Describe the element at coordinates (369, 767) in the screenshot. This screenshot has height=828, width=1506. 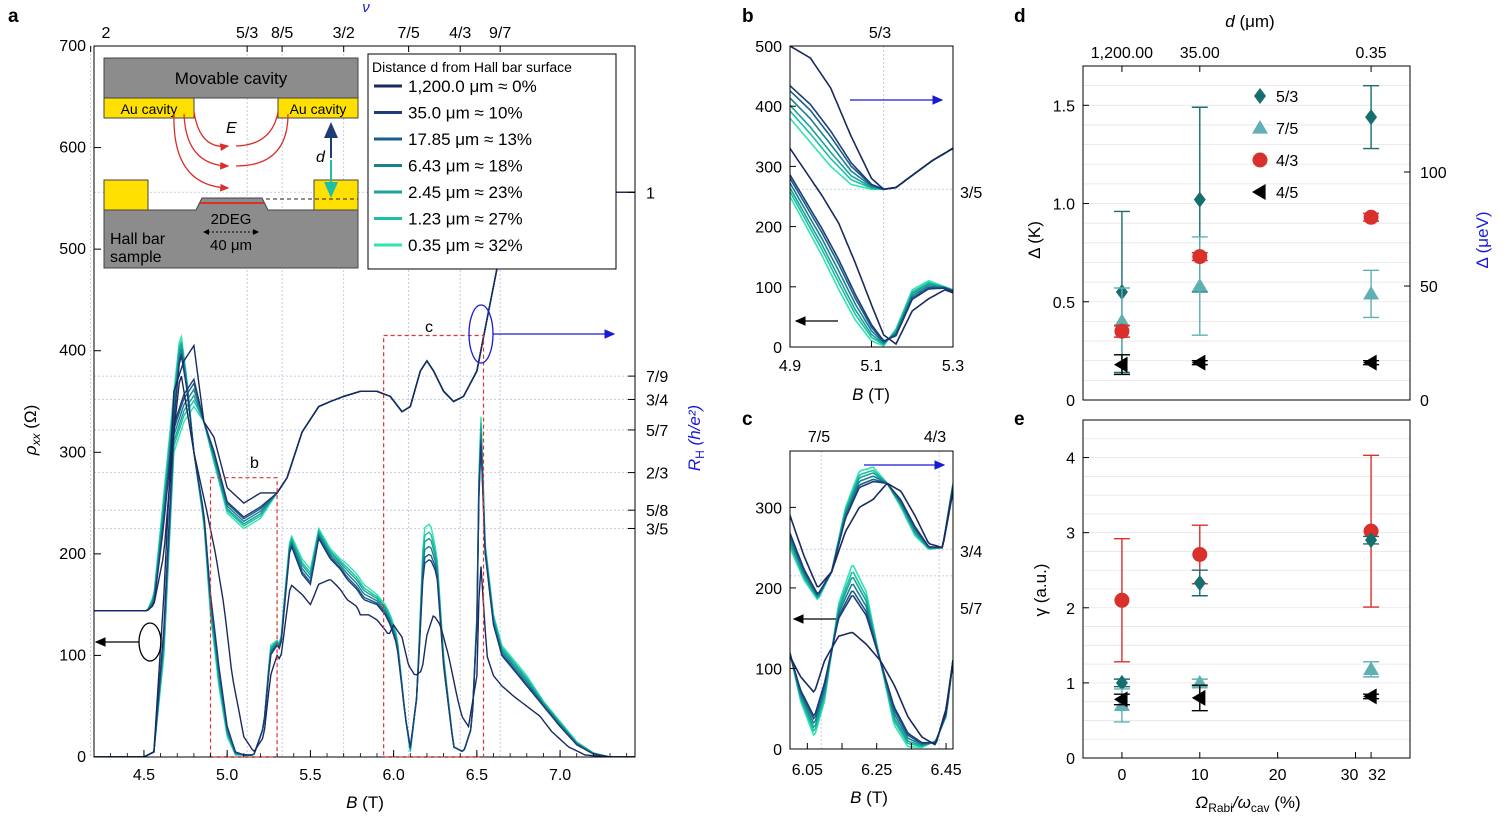
I see `panel-a-x-ticks: 4.5 5.0 5.5 6.0 6.5 7.0` at that location.